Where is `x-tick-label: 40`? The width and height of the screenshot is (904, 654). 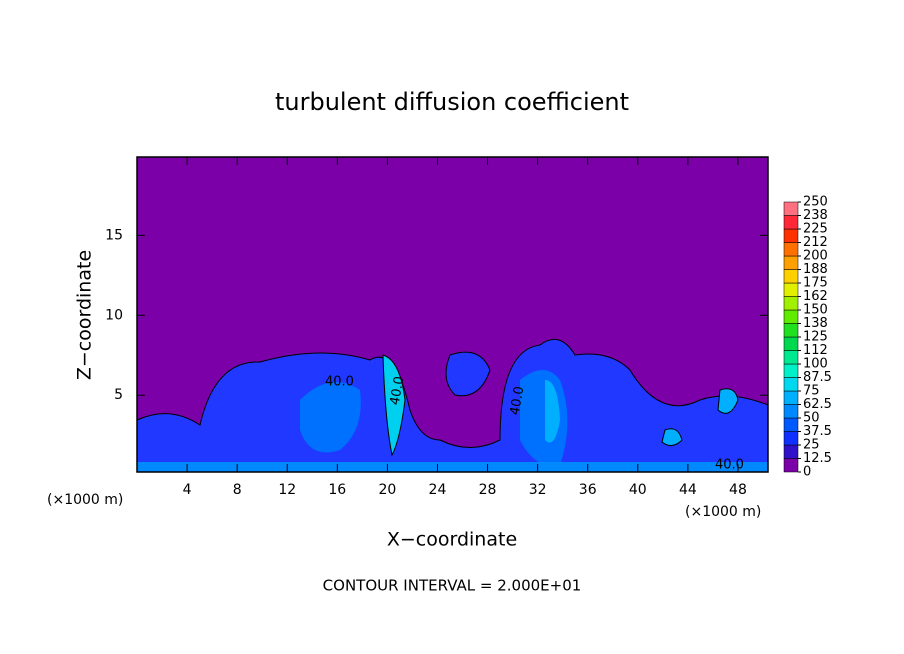 x-tick-label: 40 is located at coordinates (638, 490).